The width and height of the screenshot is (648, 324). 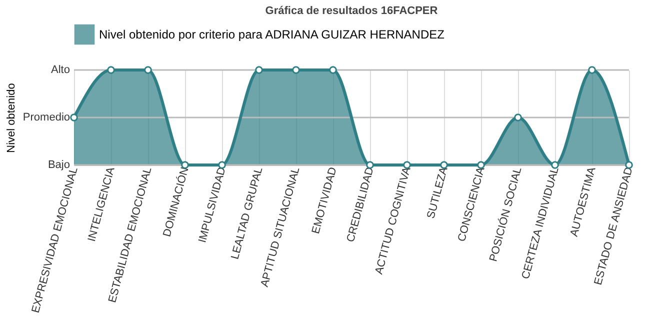 I want to click on ref-line-label: Alto, so click(x=60, y=70).